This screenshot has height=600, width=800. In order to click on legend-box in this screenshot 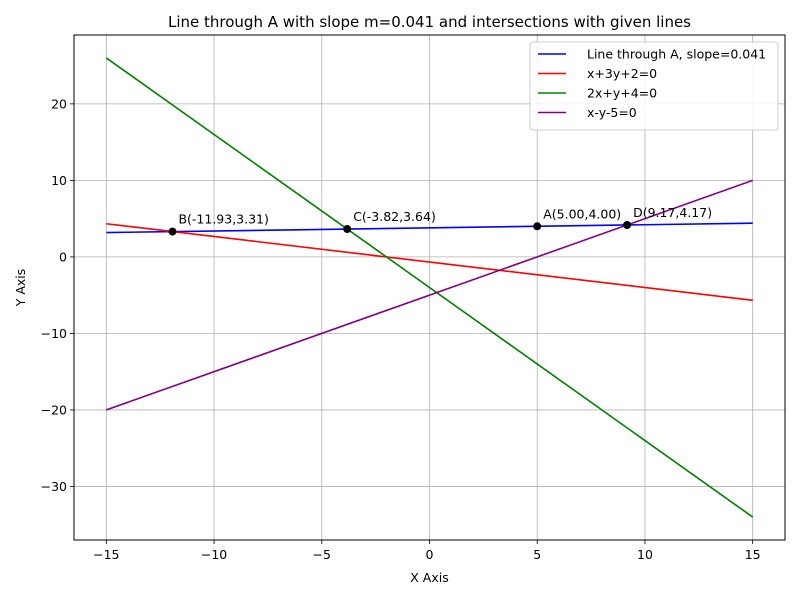, I will do `click(654, 86)`.